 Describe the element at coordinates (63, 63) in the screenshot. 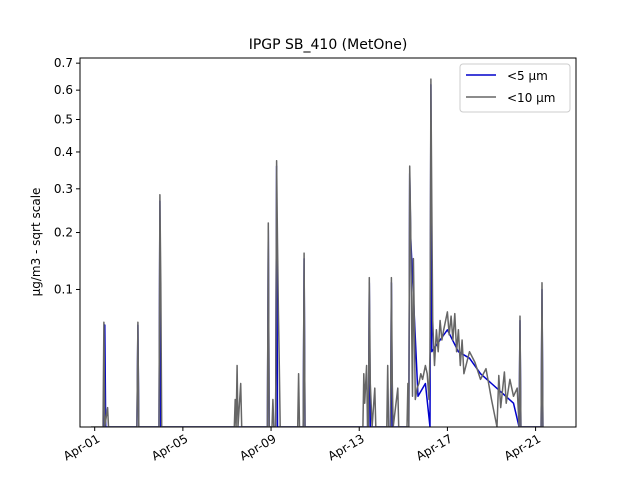

I see `y-tick-label: 0.7` at that location.